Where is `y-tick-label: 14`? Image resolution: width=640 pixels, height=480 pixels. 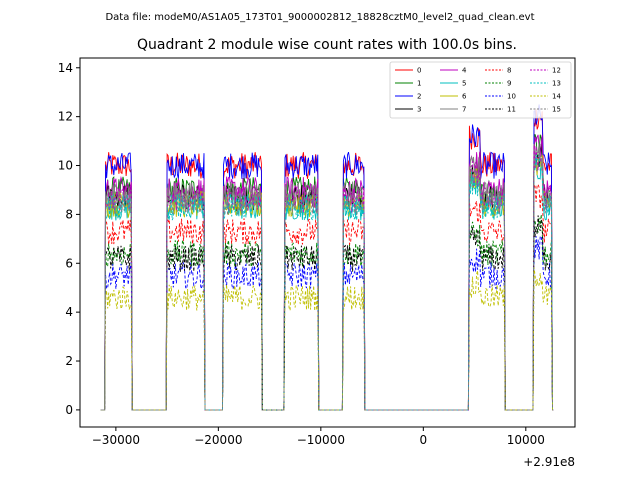 y-tick-label: 14 is located at coordinates (65, 68).